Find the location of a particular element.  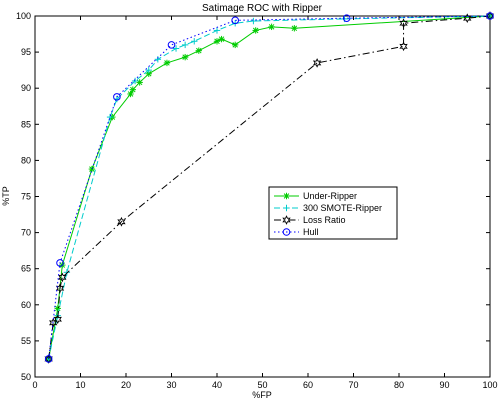

legend-entry: Loss Ratio is located at coordinates (310, 220).